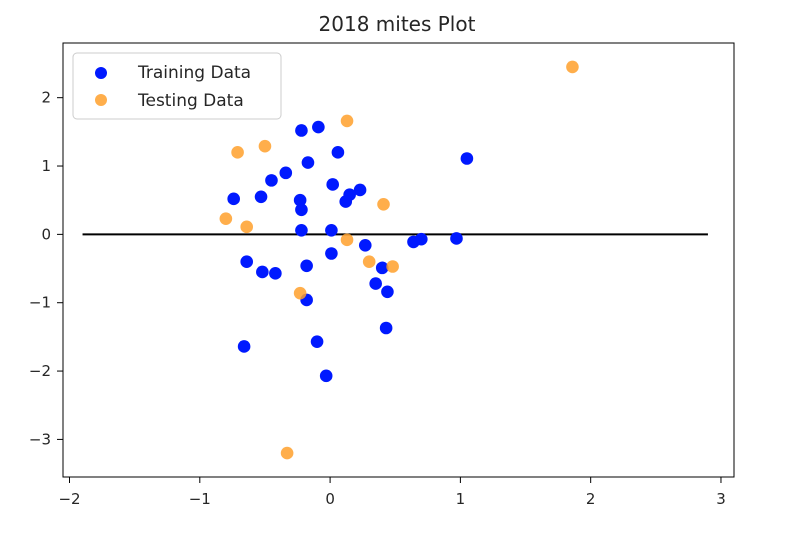 The width and height of the screenshot is (808, 554). Describe the element at coordinates (101, 73) in the screenshot. I see `legend-marker-training` at that location.